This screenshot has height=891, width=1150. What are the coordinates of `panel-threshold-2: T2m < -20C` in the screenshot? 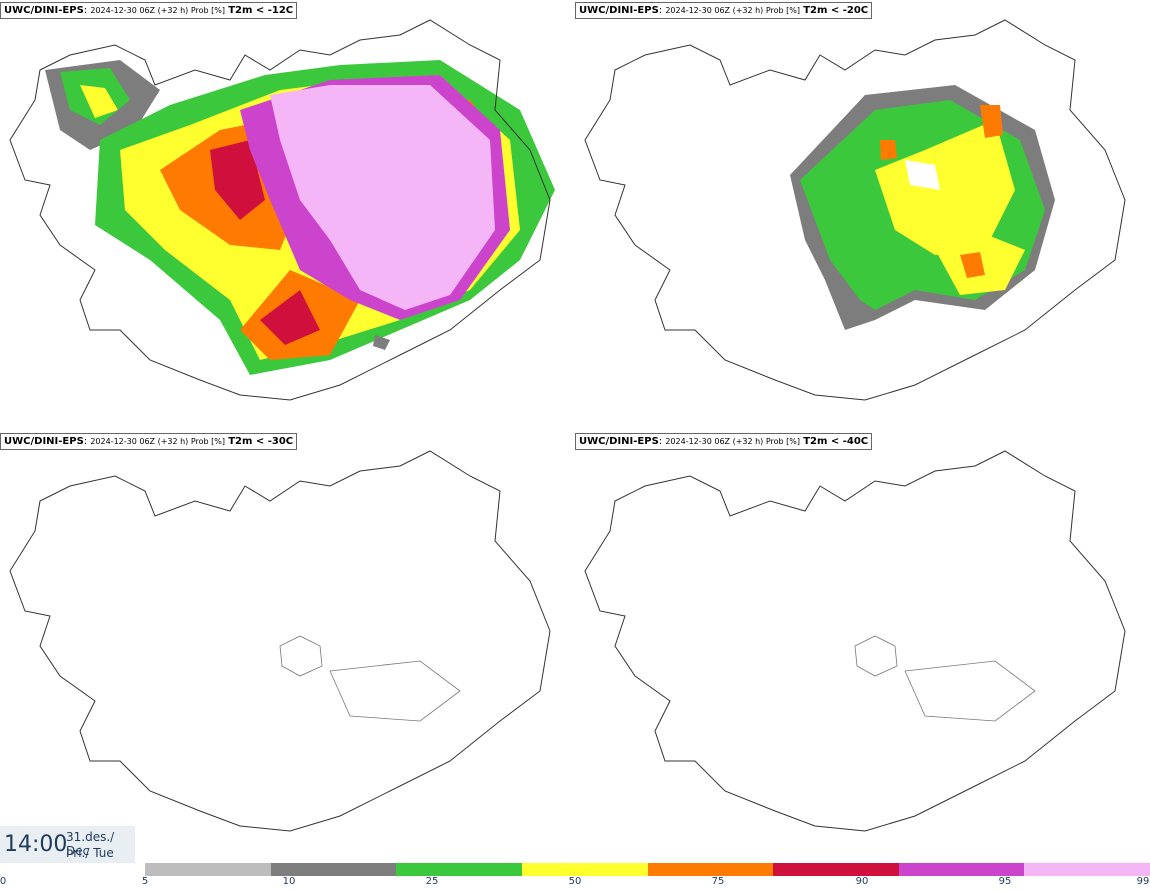 It's located at (836, 10).